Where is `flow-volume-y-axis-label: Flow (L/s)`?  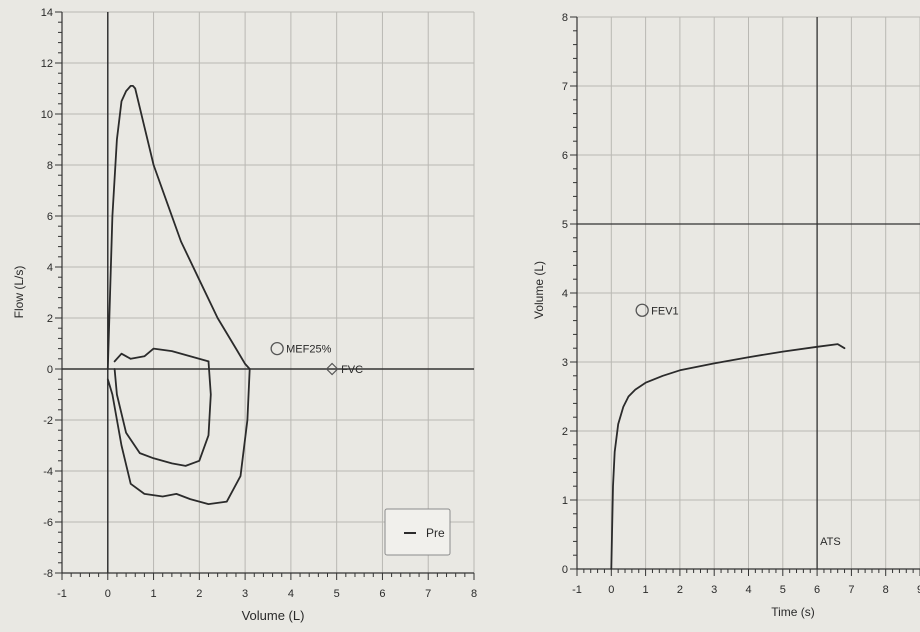
flow-volume-y-axis-label: Flow (L/s) is located at coordinates (19, 292).